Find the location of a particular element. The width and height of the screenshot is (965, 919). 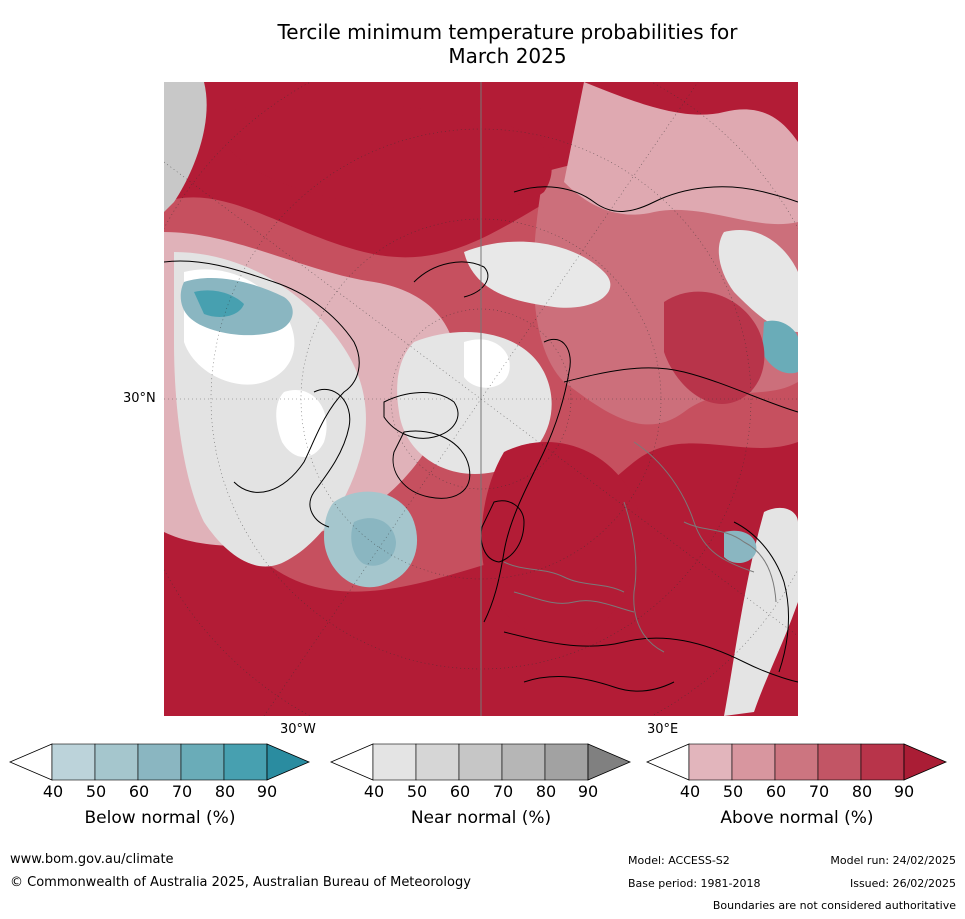

colorbar-above-tick: 50 is located at coordinates (733, 791).